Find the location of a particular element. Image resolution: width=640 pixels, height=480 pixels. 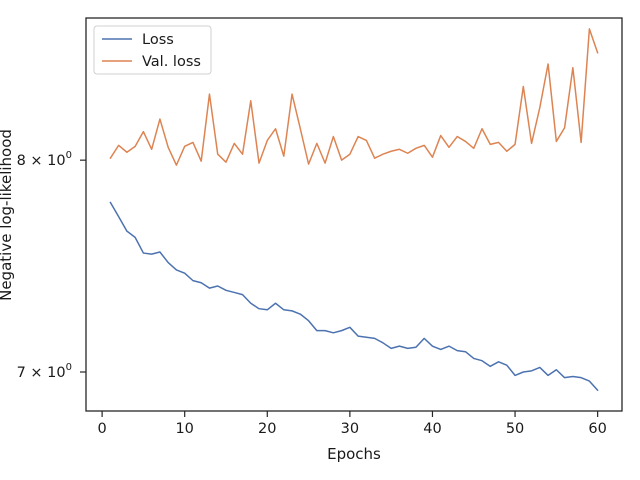

x-tick-label: 20 is located at coordinates (267, 429).